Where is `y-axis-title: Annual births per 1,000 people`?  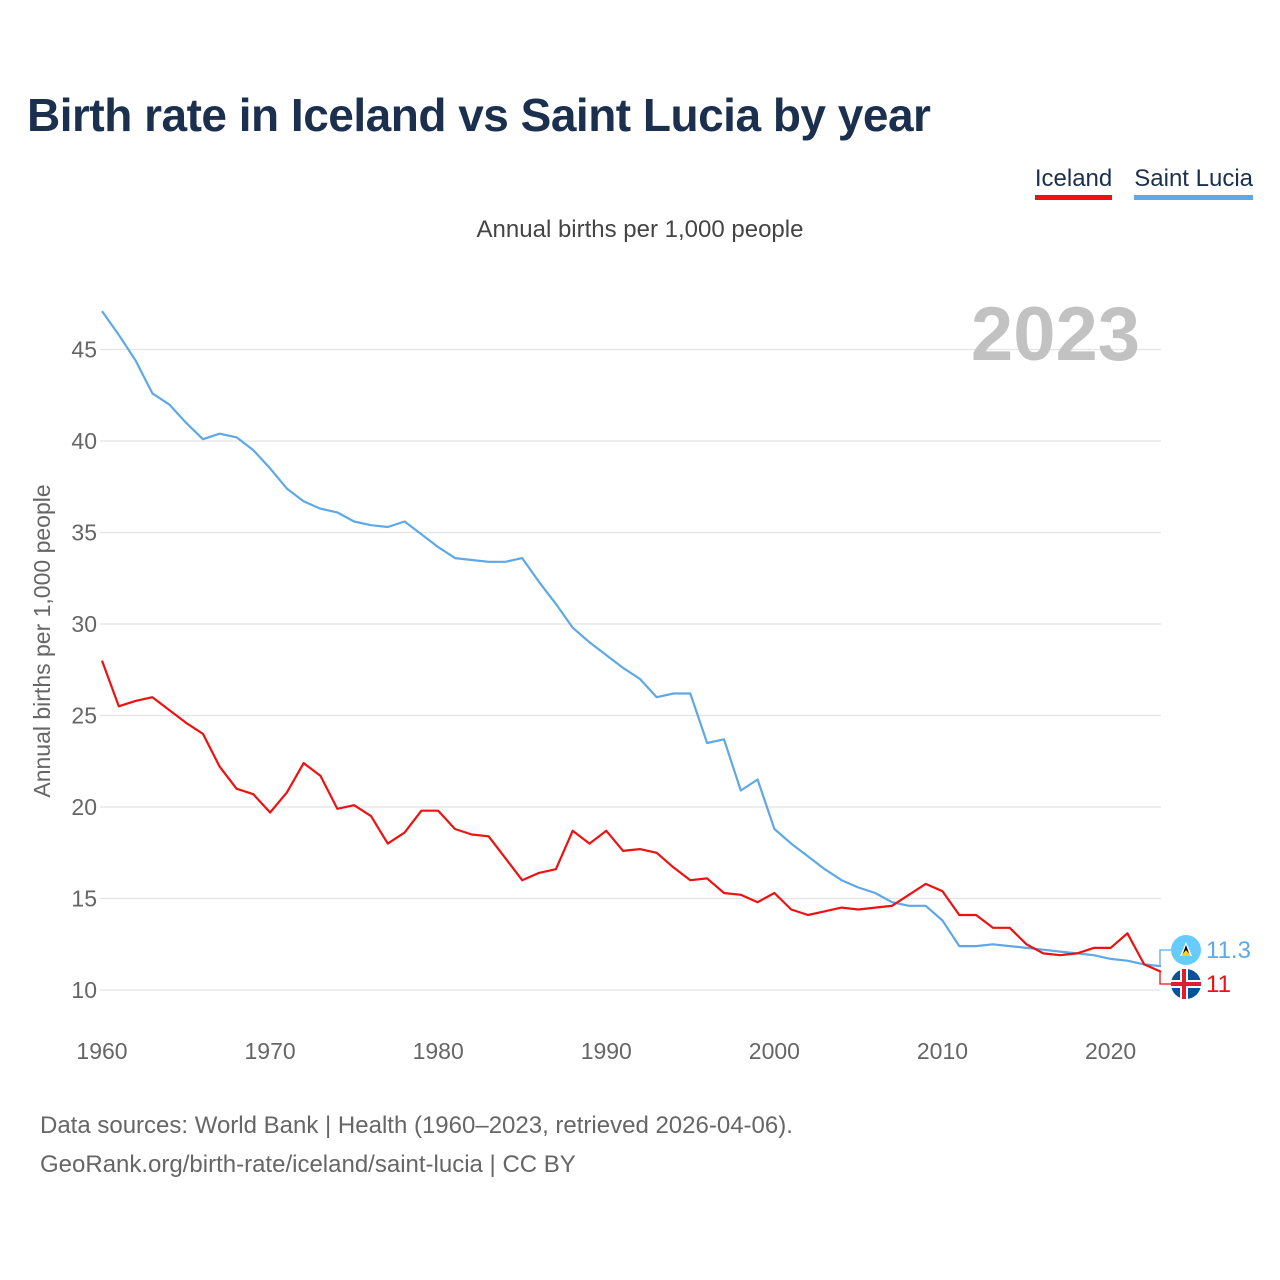
y-axis-title: Annual births per 1,000 people is located at coordinates (42, 640).